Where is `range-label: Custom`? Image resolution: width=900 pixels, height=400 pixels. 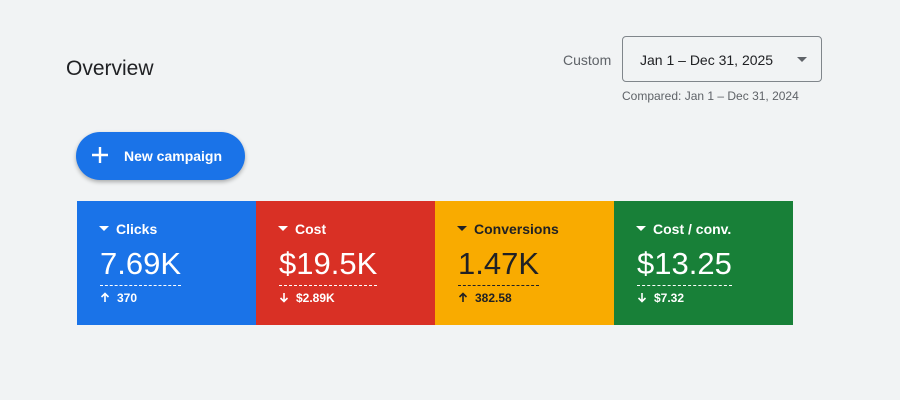
range-label: Custom is located at coordinates (587, 60).